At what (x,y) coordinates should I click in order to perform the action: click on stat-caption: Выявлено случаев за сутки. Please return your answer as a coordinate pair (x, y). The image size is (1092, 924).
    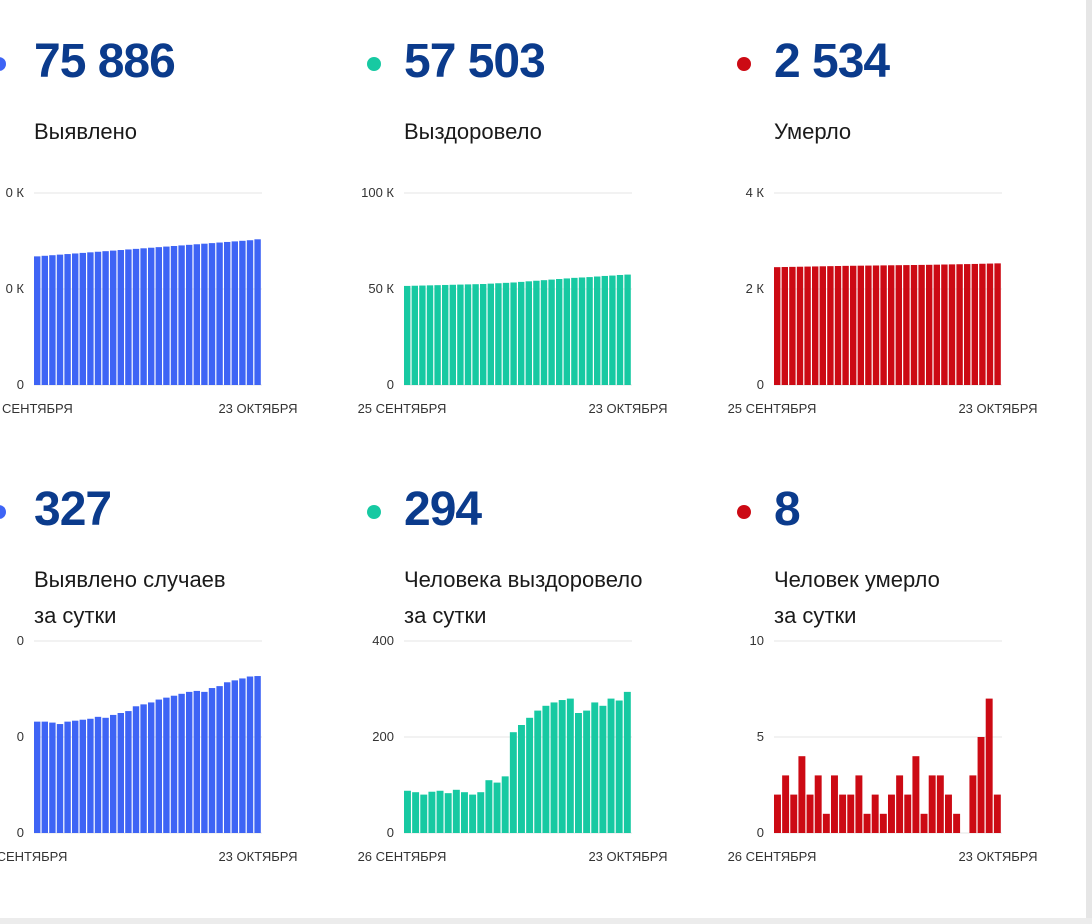
    Looking at the image, I should click on (130, 598).